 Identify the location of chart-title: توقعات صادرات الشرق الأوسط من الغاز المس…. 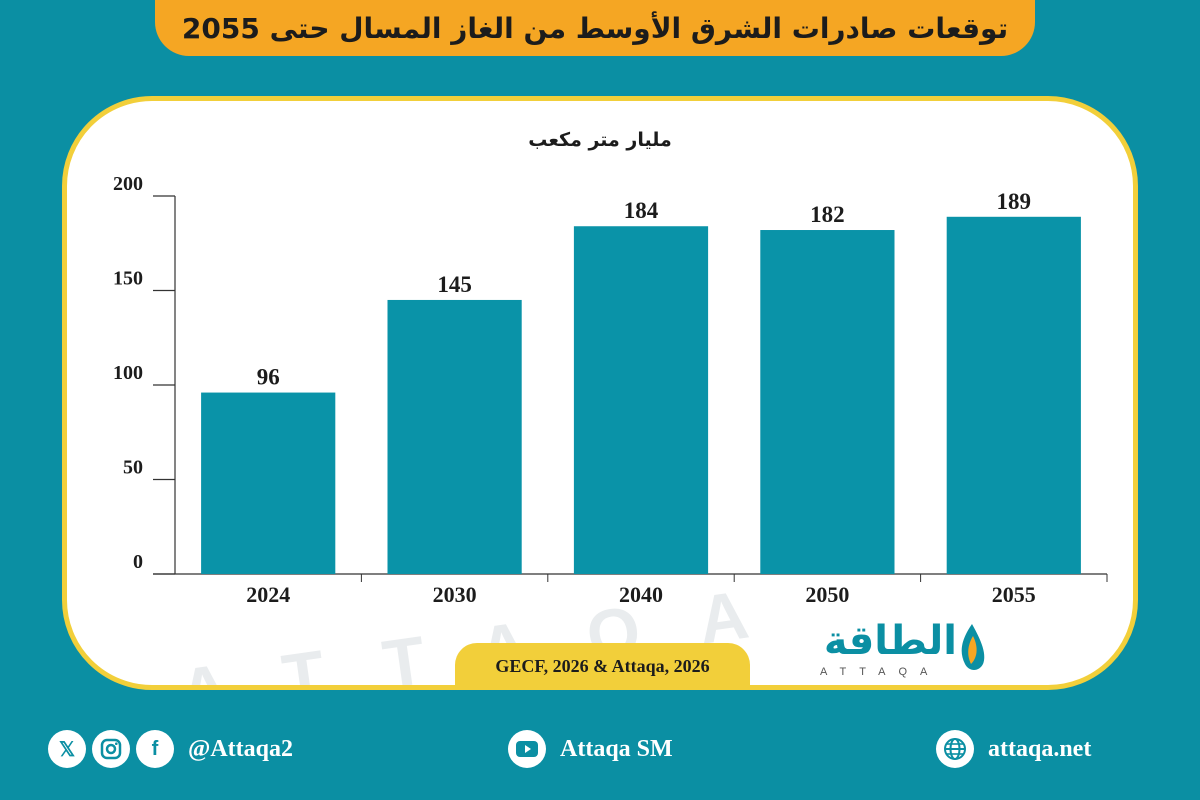
(595, 28).